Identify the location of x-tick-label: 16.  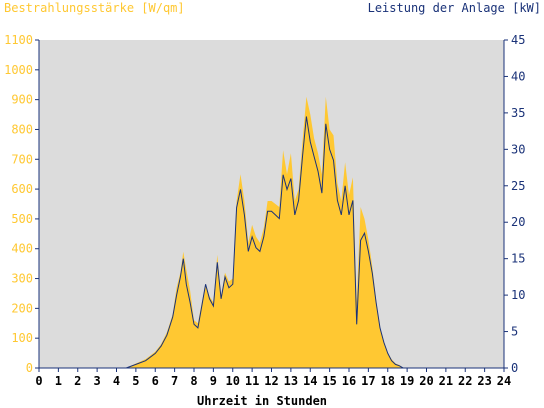
(349, 381).